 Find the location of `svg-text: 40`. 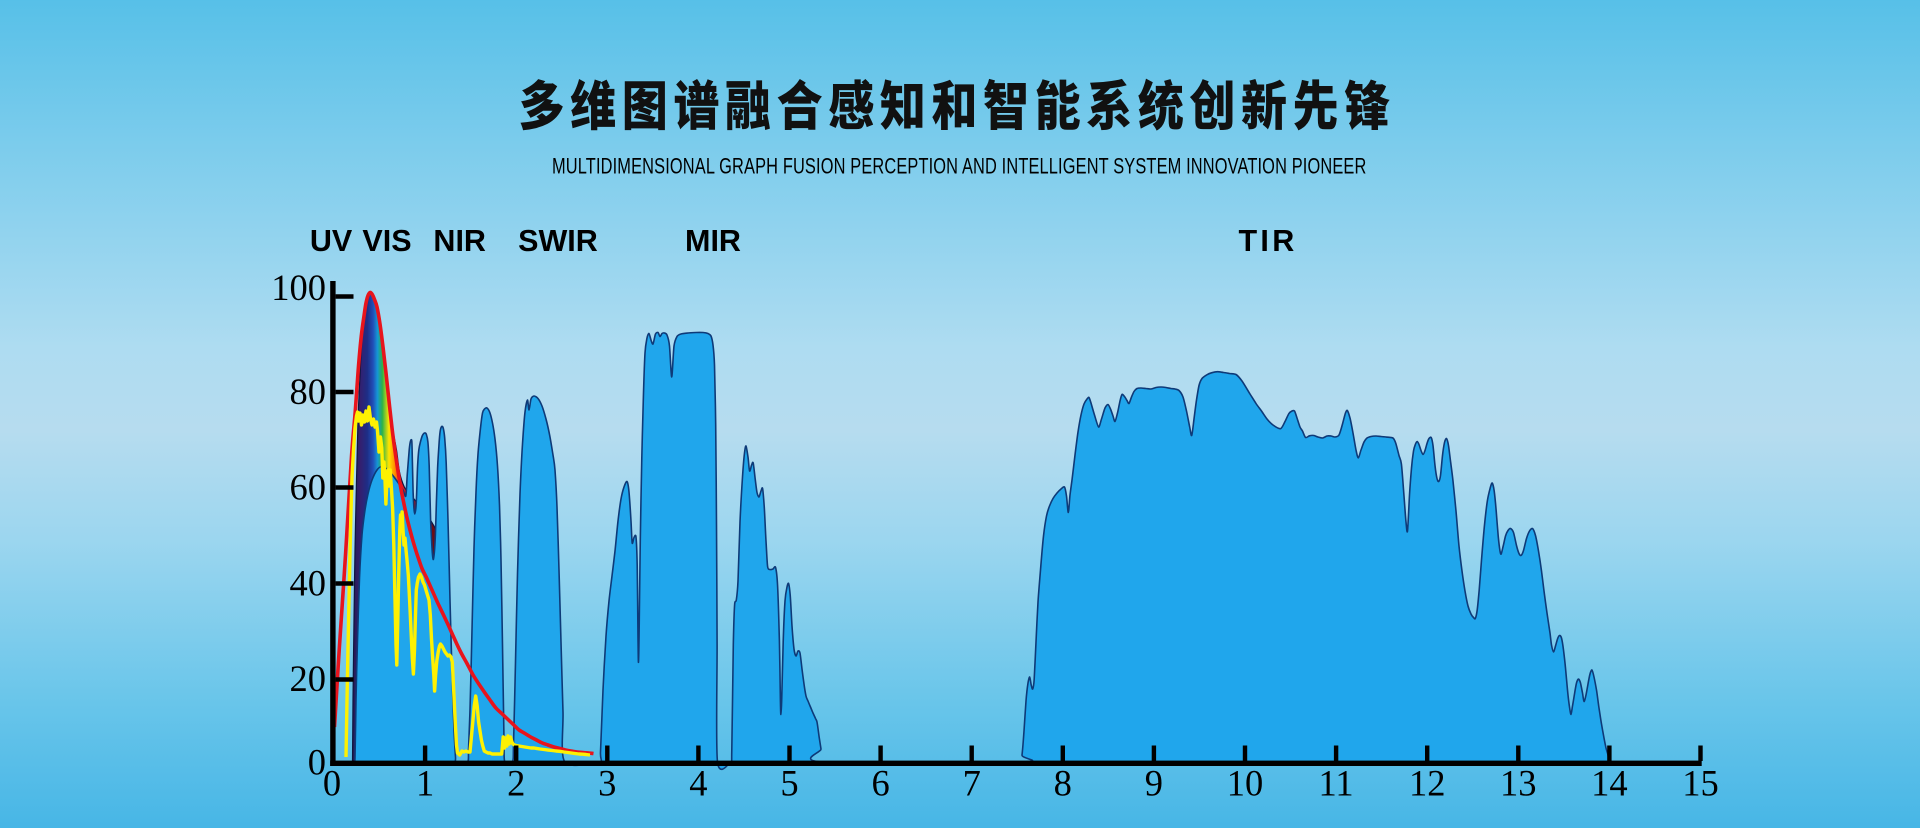

svg-text: 40 is located at coordinates (308, 583).